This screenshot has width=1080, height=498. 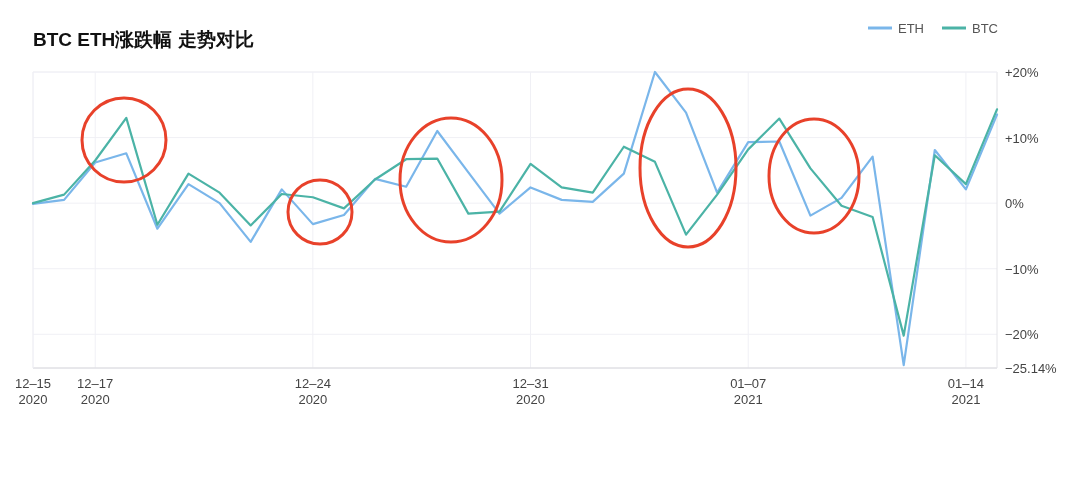 I want to click on y-tick-label: −25.14%, so click(x=1031, y=368).